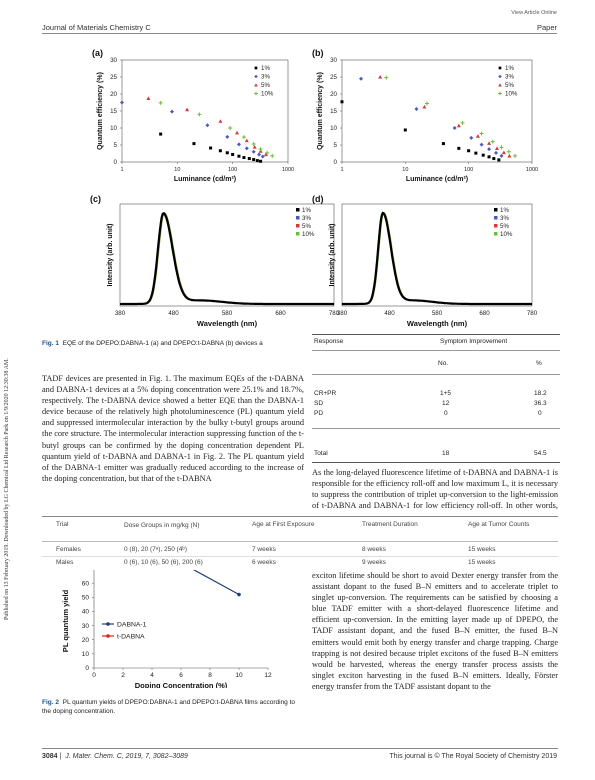  Describe the element at coordinates (121, 170) in the screenshot. I see `x-tick-label: 1` at that location.